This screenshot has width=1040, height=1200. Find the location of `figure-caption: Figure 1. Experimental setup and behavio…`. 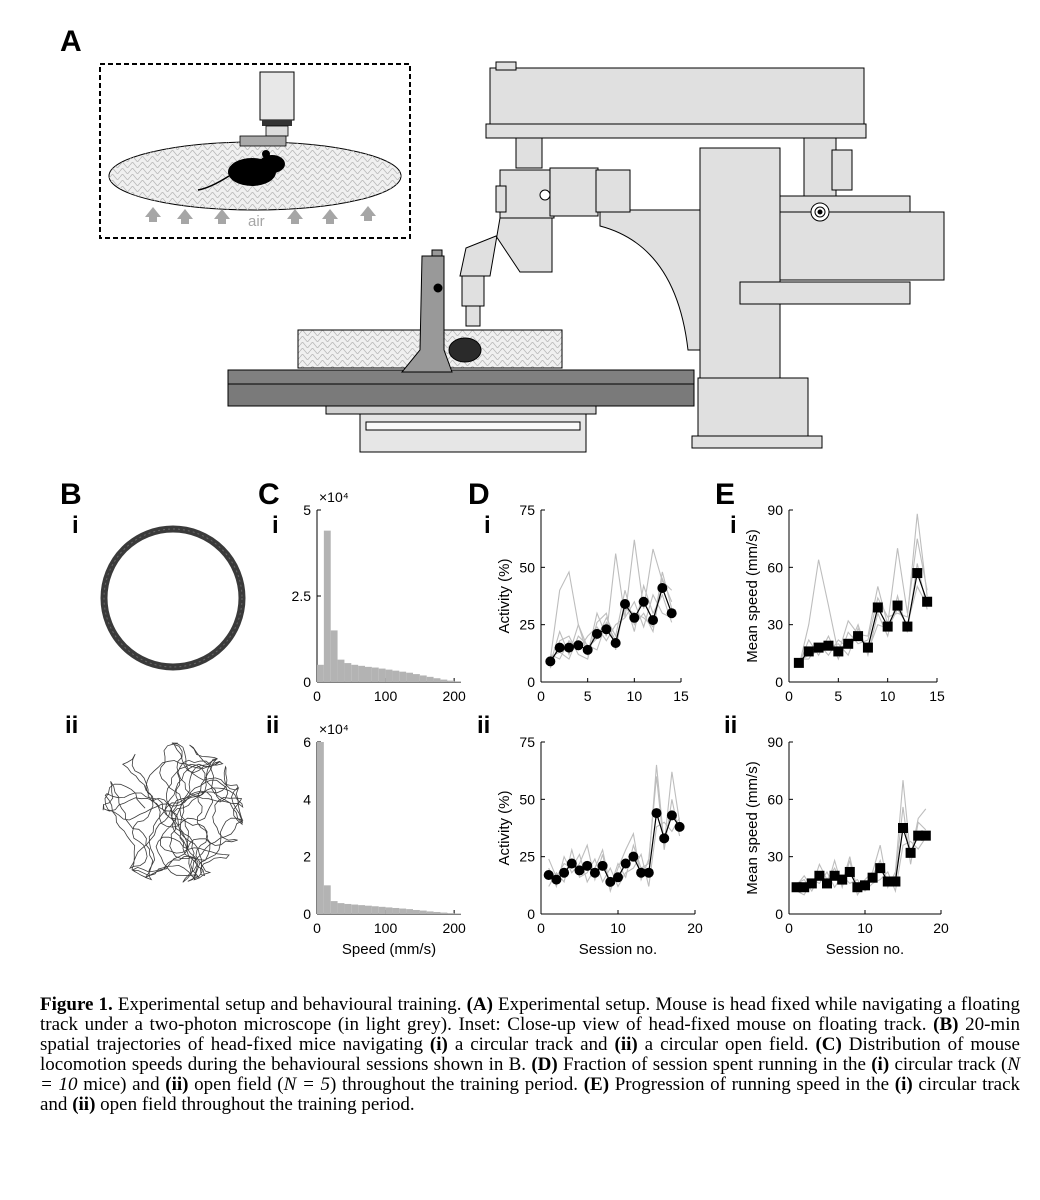

figure-caption: Figure 1. Experimental setup and behavio… is located at coordinates (530, 1055).